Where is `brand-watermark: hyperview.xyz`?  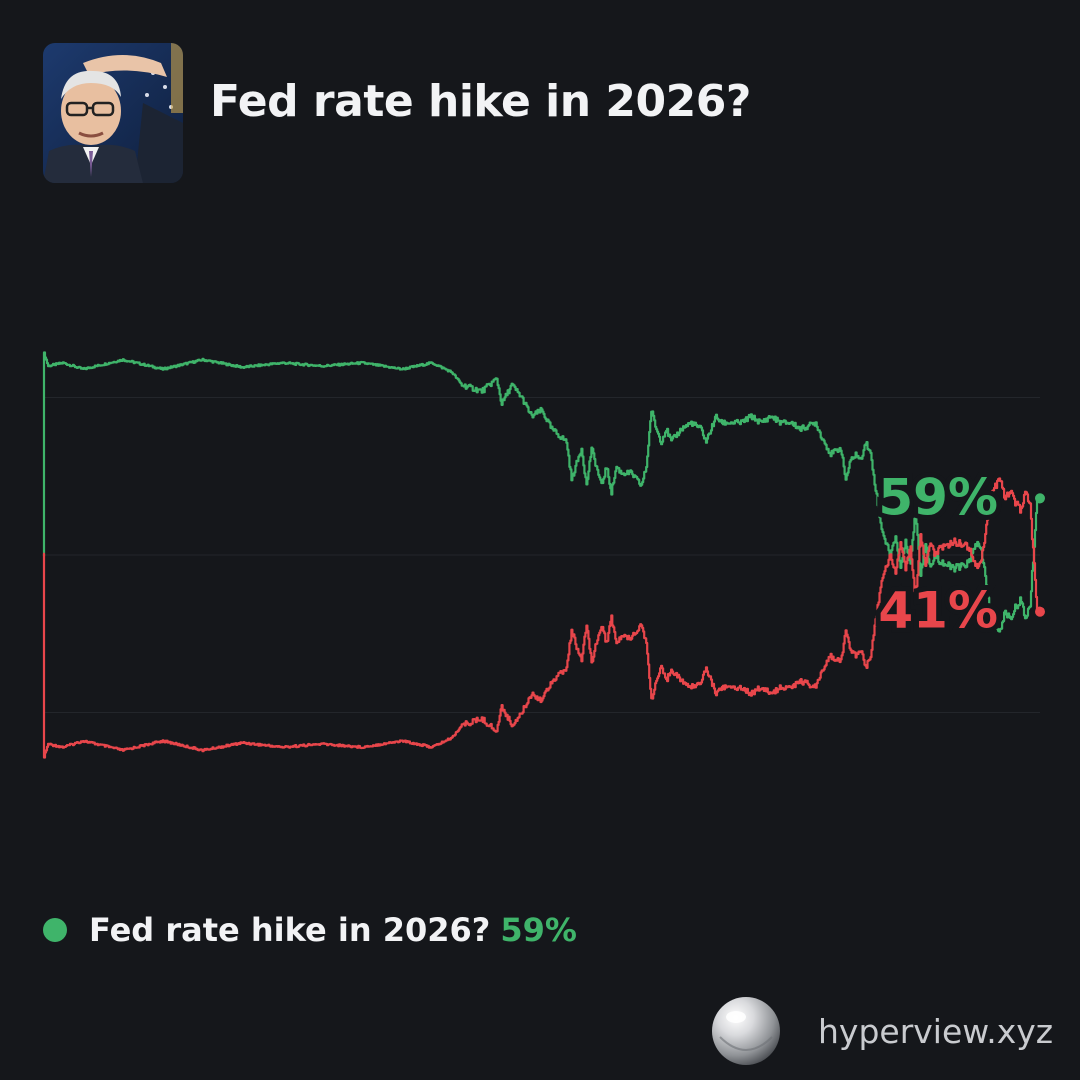 brand-watermark: hyperview.xyz is located at coordinates (880, 1031).